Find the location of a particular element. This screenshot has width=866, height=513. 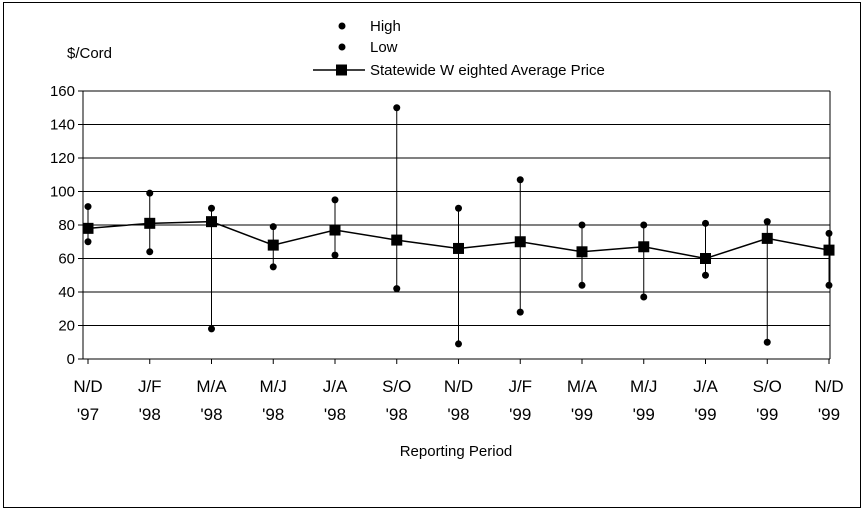

y-tick-label: 100 is located at coordinates (62, 192).